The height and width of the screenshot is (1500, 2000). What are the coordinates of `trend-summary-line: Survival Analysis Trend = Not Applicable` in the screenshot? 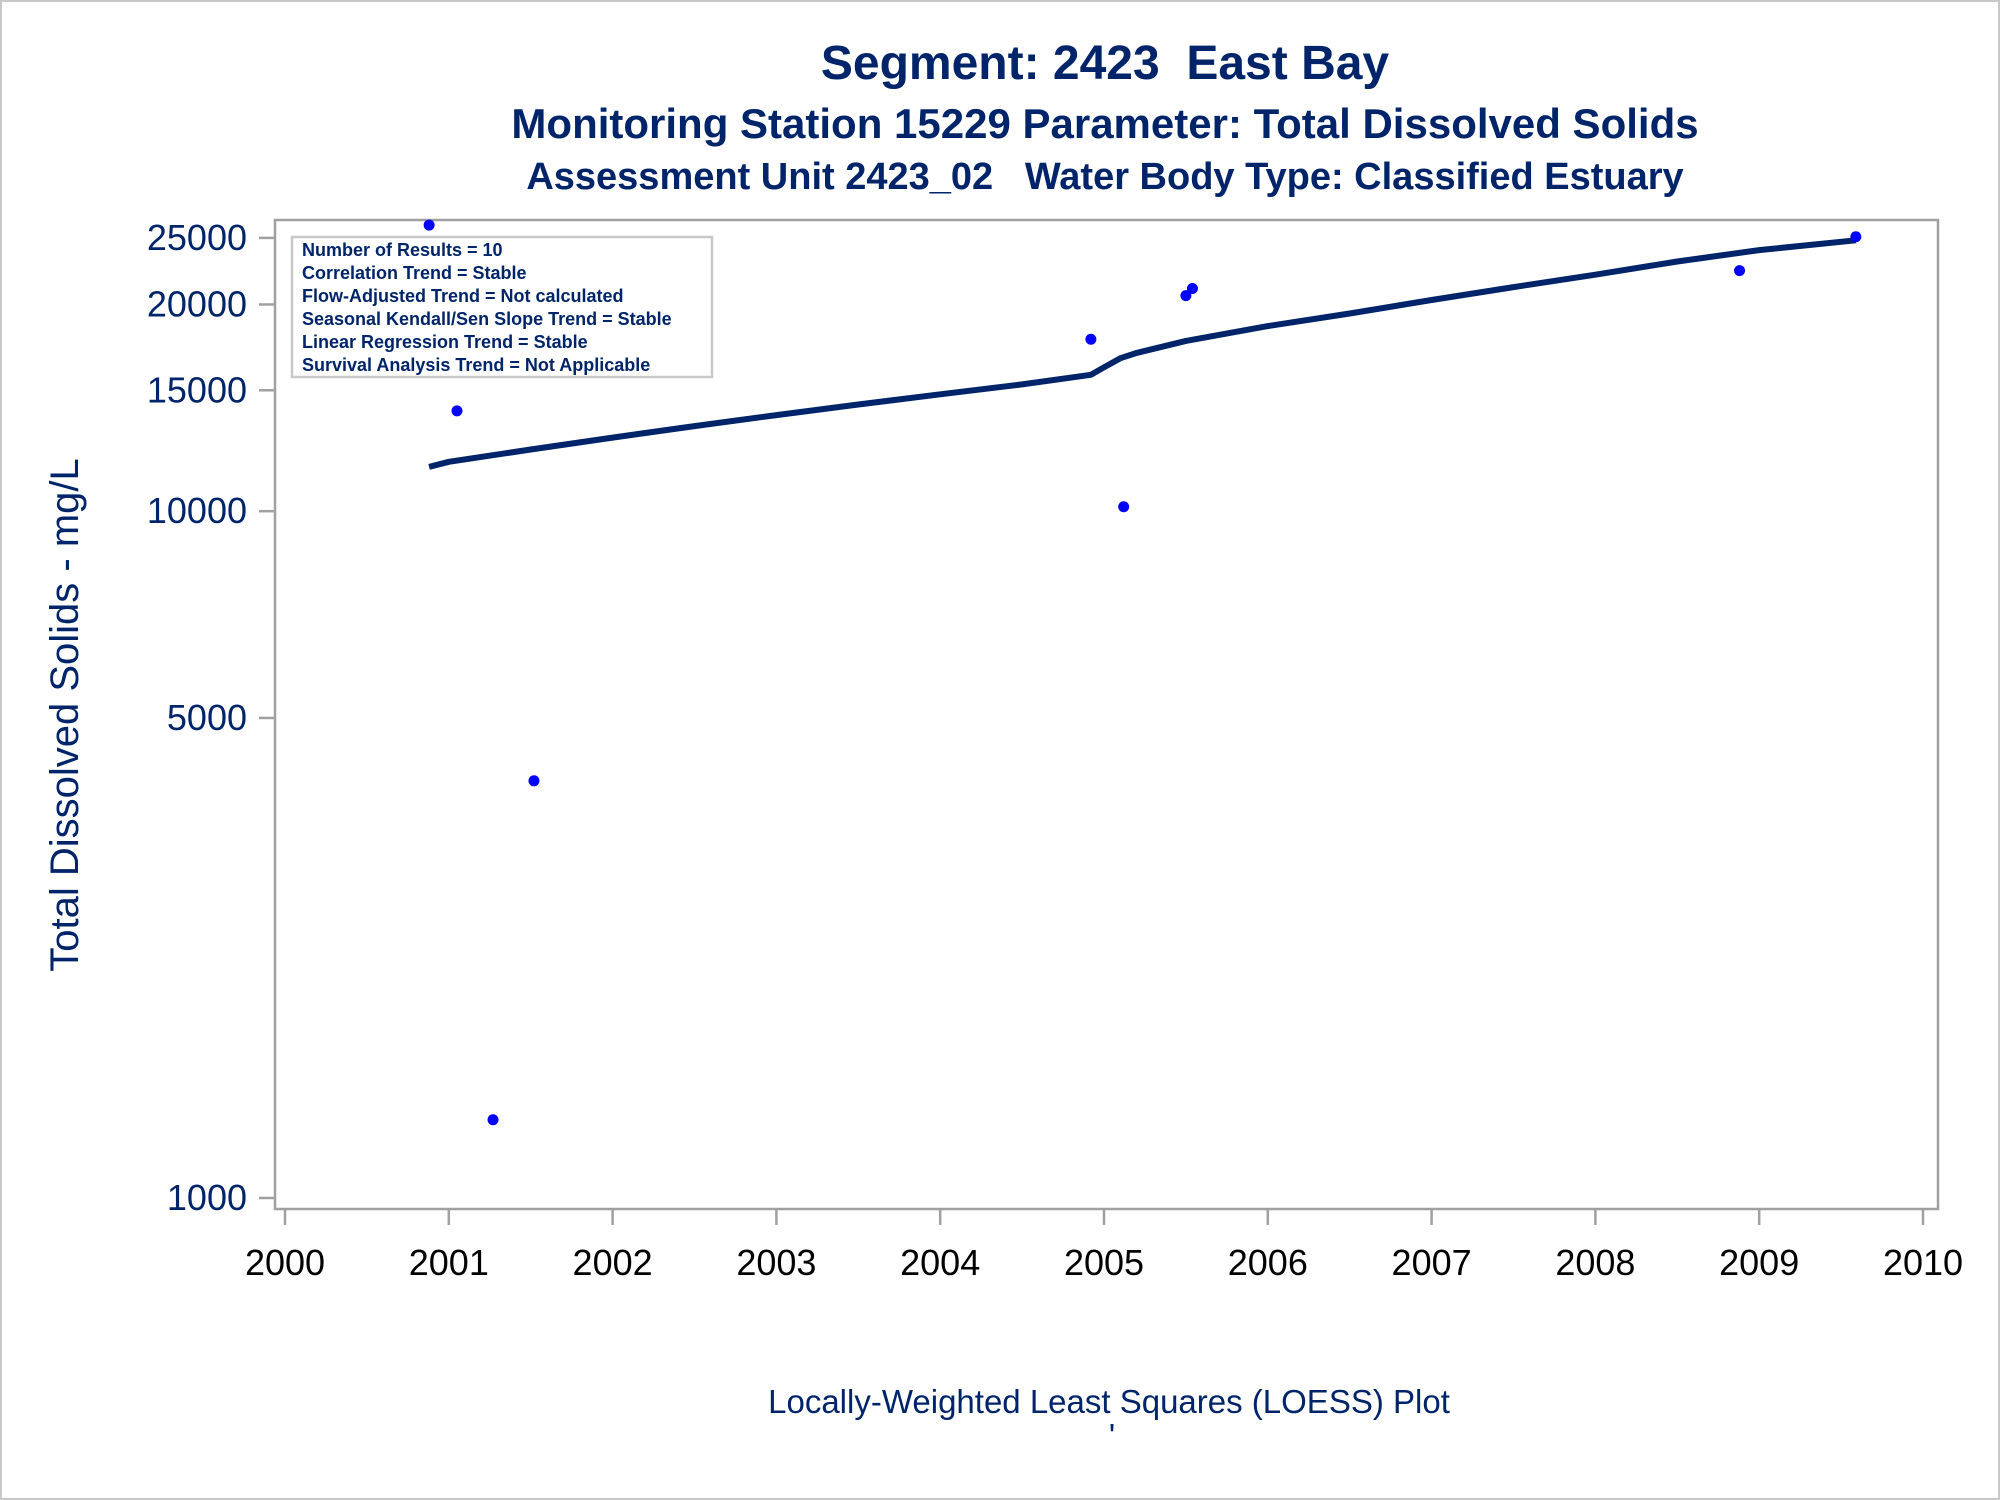 It's located at (476, 365).